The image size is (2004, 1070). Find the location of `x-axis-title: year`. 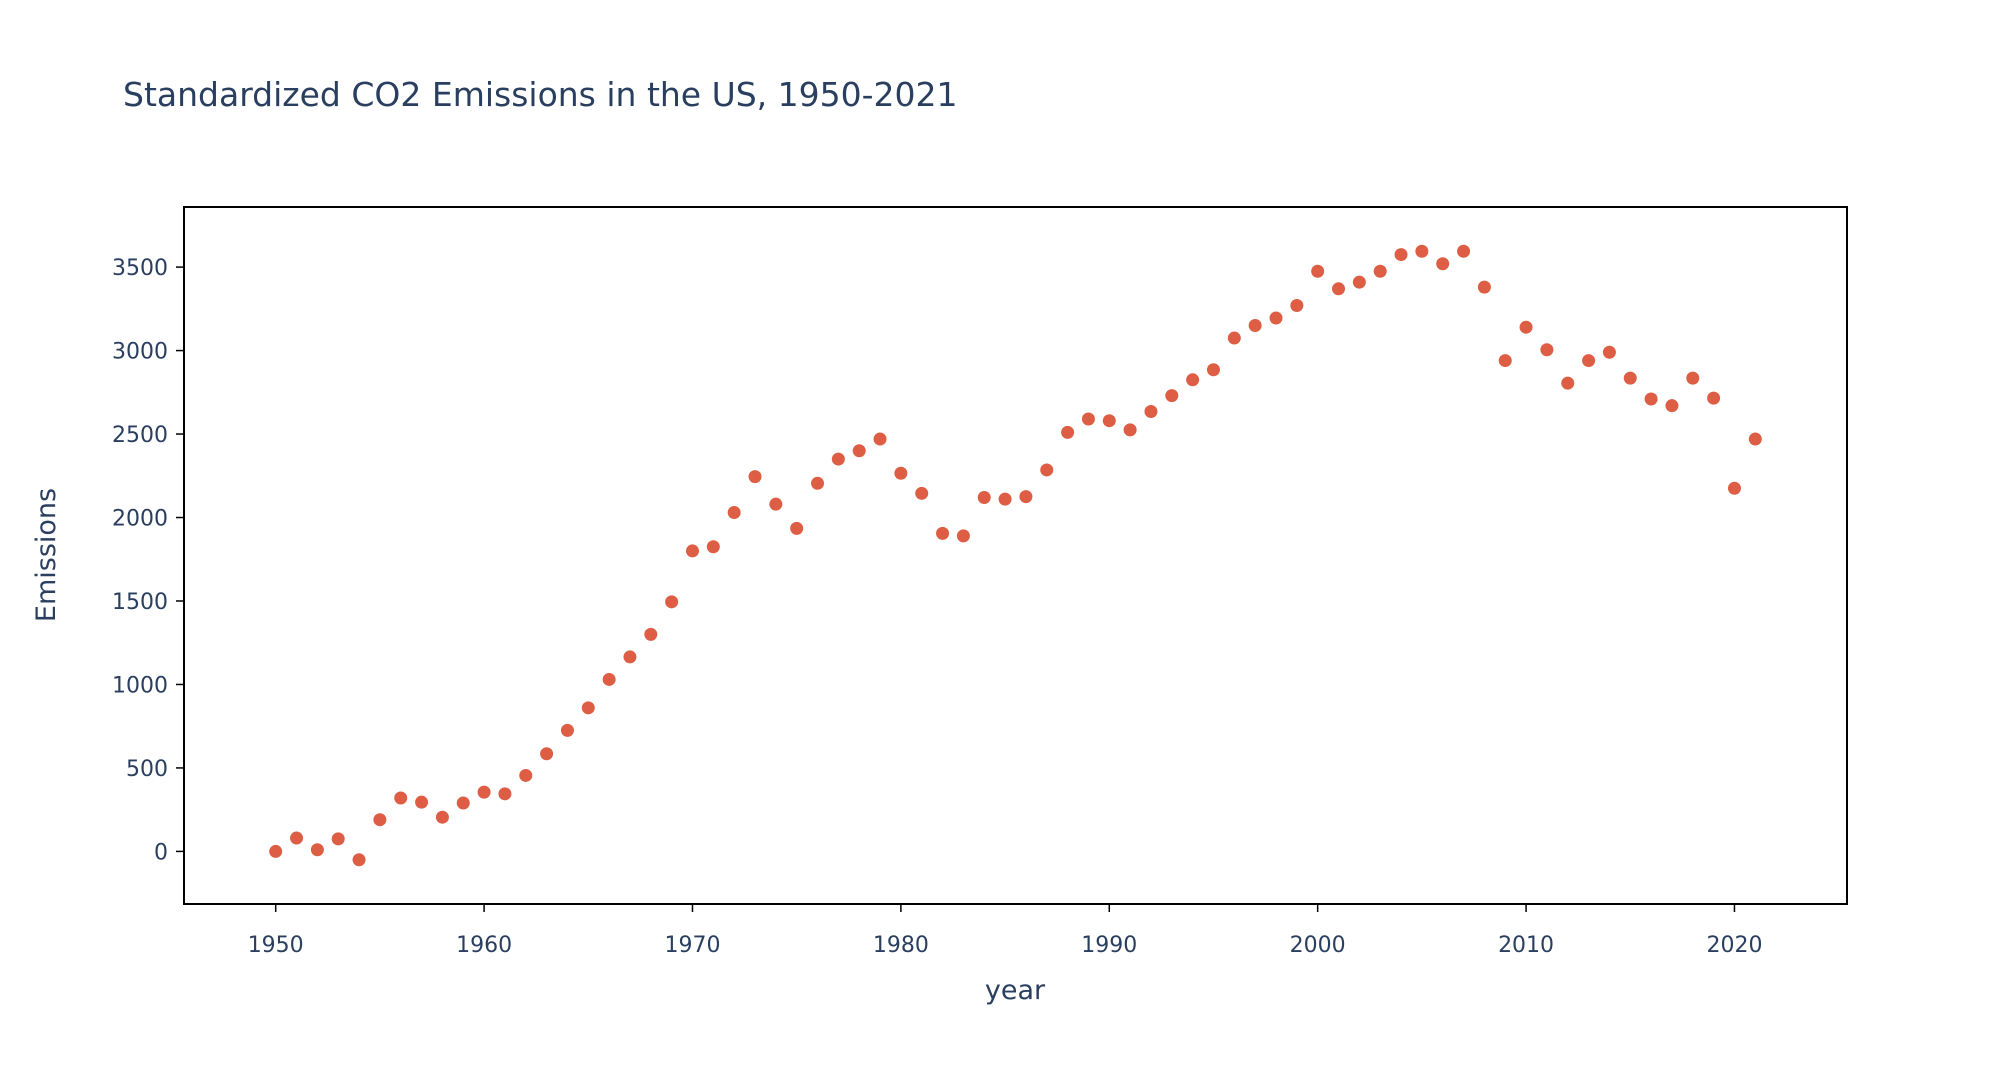

x-axis-title: year is located at coordinates (1015, 990).